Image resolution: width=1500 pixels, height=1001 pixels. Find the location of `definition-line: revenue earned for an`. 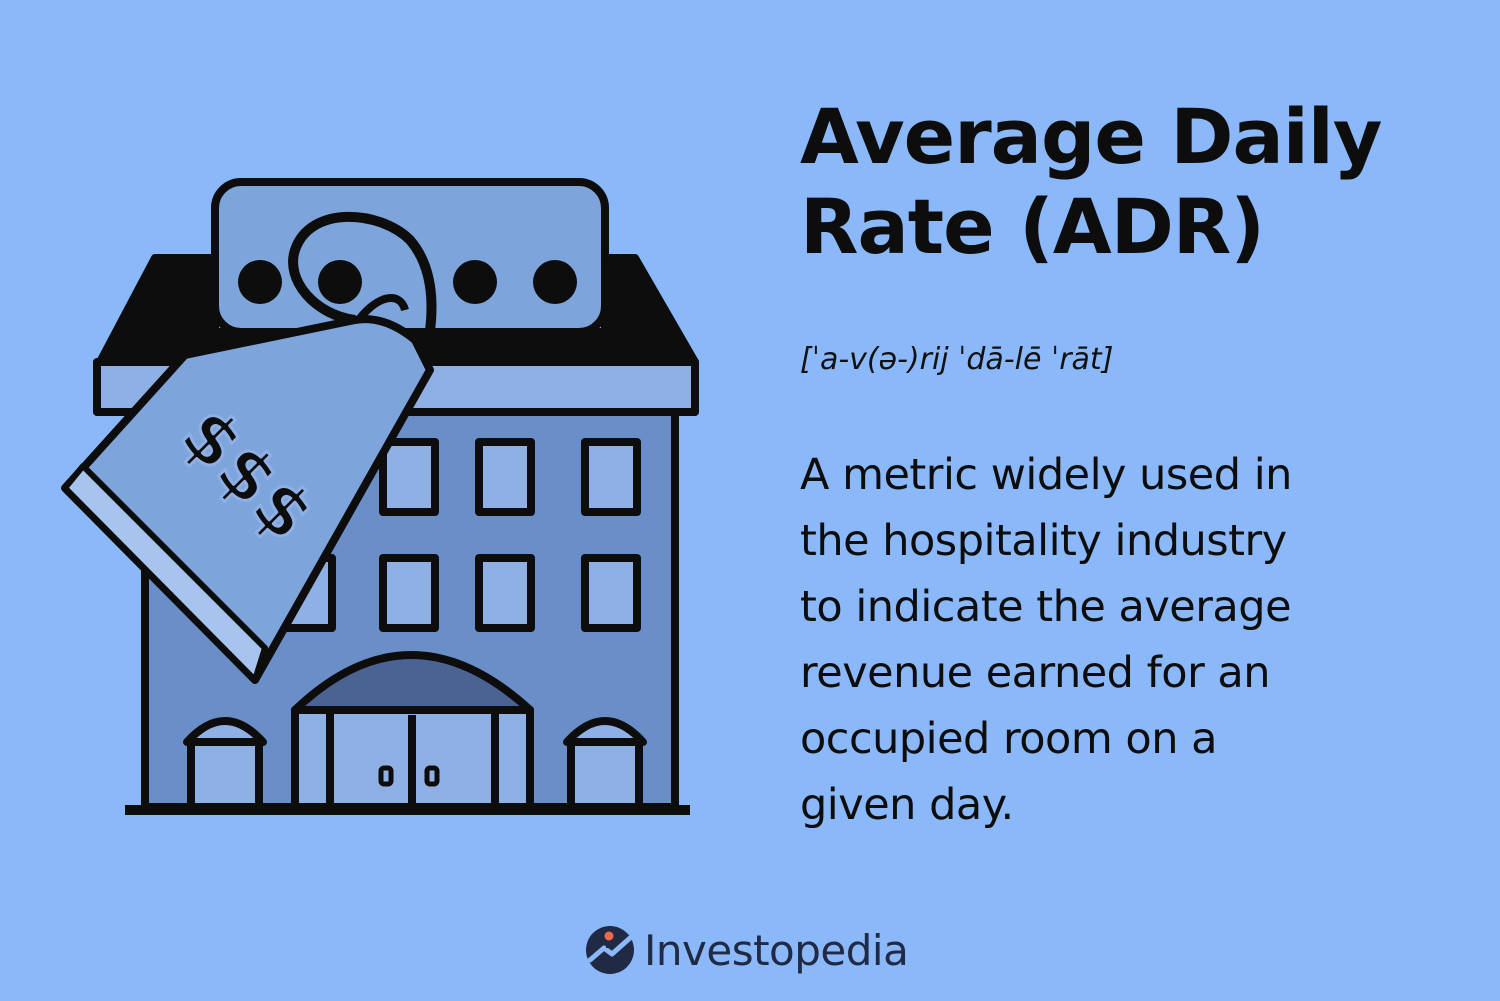

definition-line: revenue earned for an is located at coordinates (1035, 673).